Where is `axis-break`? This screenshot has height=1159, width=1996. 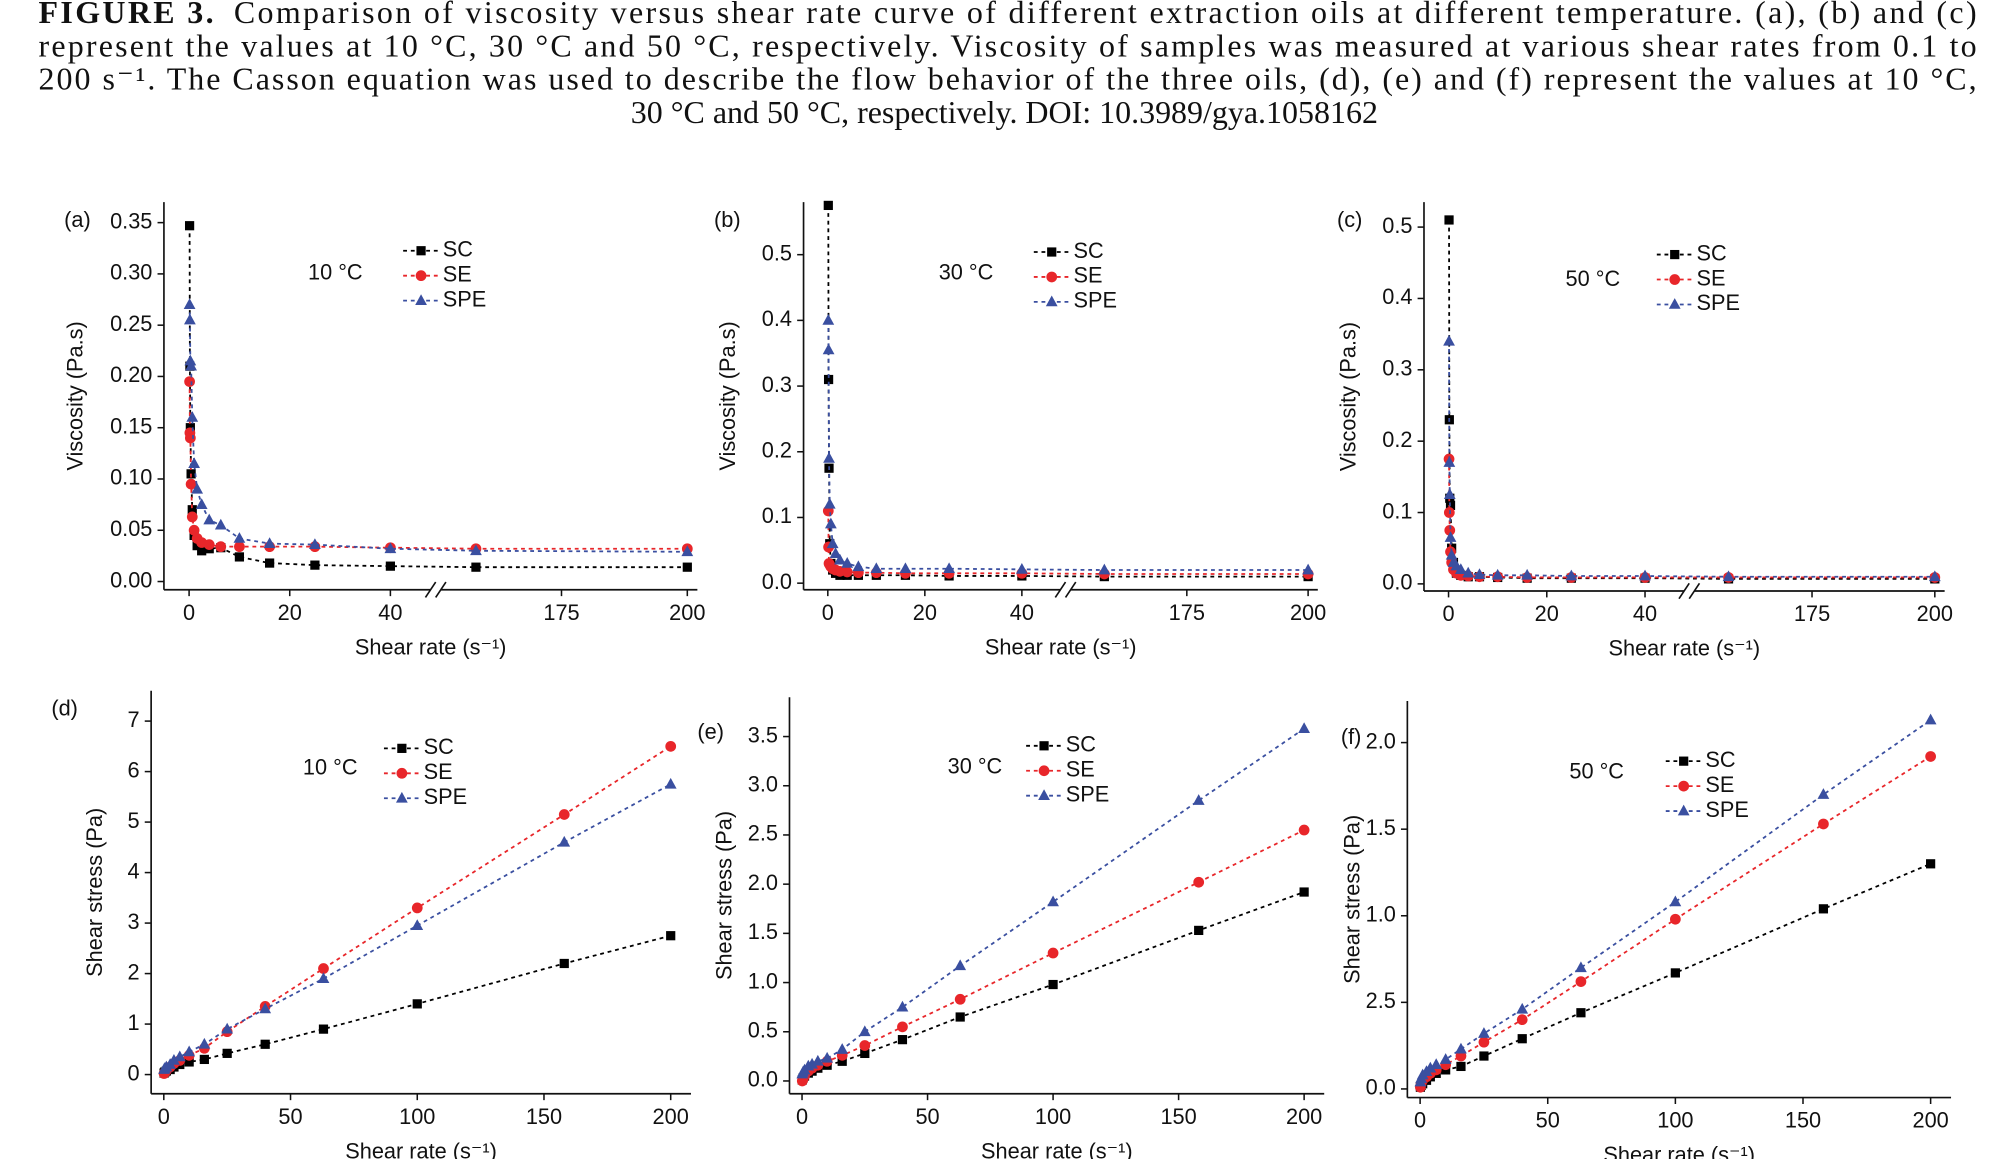
axis-break is located at coordinates (1684, 591).